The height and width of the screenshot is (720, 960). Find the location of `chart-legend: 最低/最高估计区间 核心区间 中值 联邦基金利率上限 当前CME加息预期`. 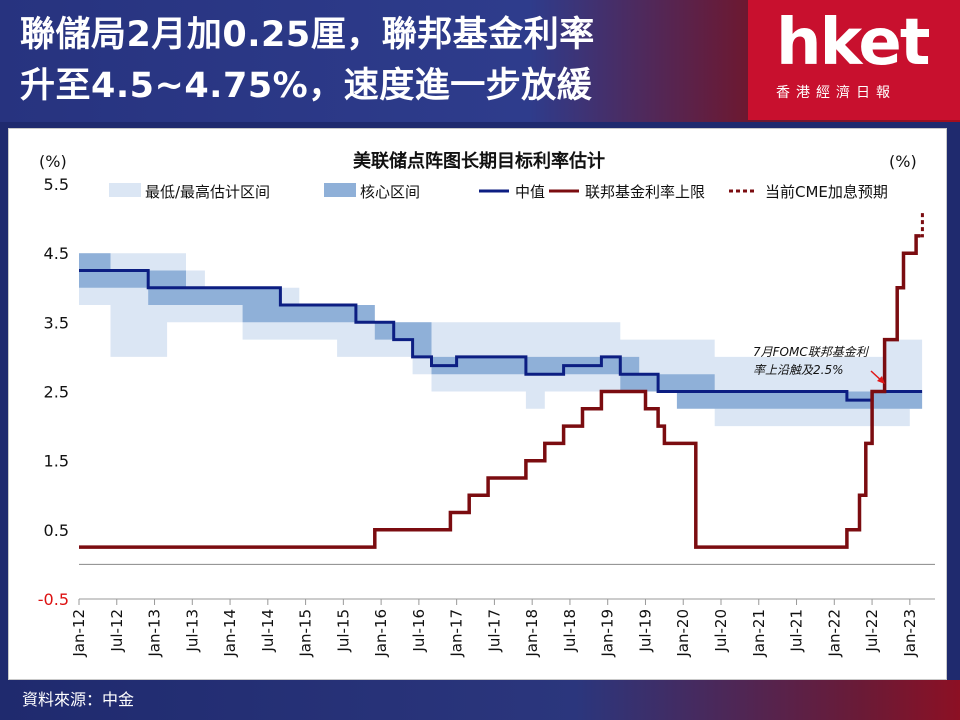

chart-legend: 最低/最高估计区间 核心区间 中值 联邦基金利率上限 当前CME加息预期 is located at coordinates (498, 192).